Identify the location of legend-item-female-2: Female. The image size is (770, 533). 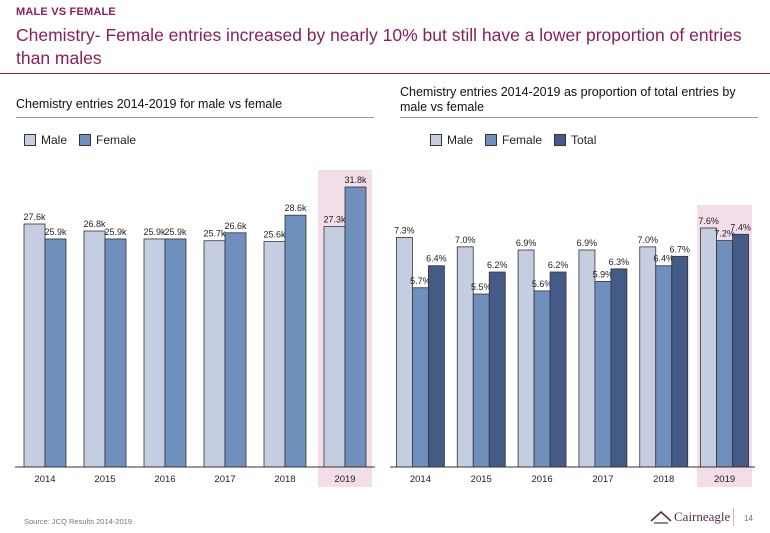
(513, 140).